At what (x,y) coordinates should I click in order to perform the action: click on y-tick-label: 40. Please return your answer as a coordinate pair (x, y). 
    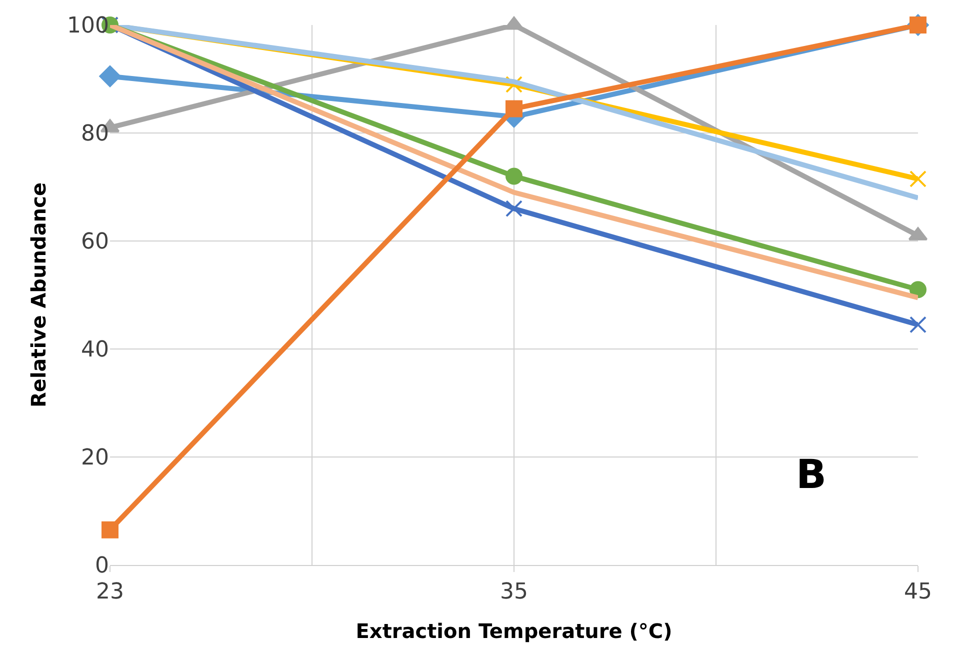
    Looking at the image, I should click on (95, 350).